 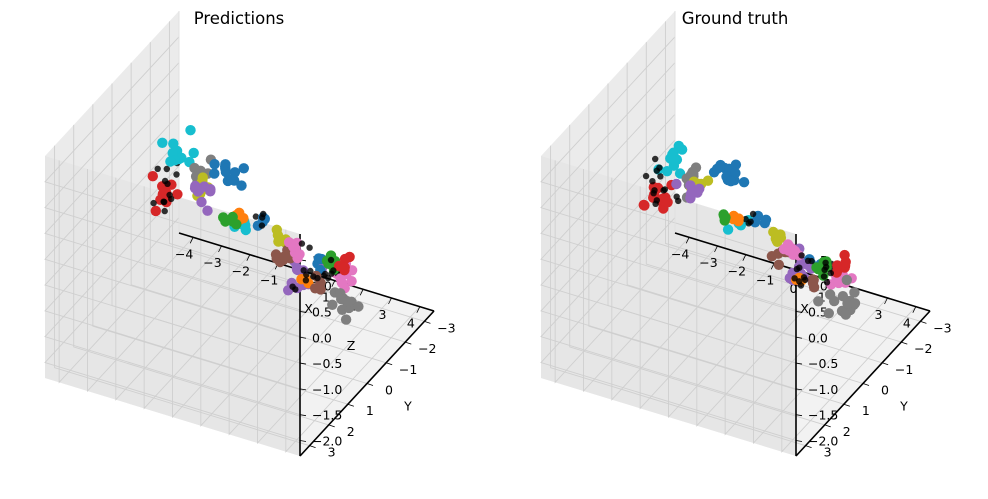 I want to click on y-tick-label: −1, so click(x=904, y=369).